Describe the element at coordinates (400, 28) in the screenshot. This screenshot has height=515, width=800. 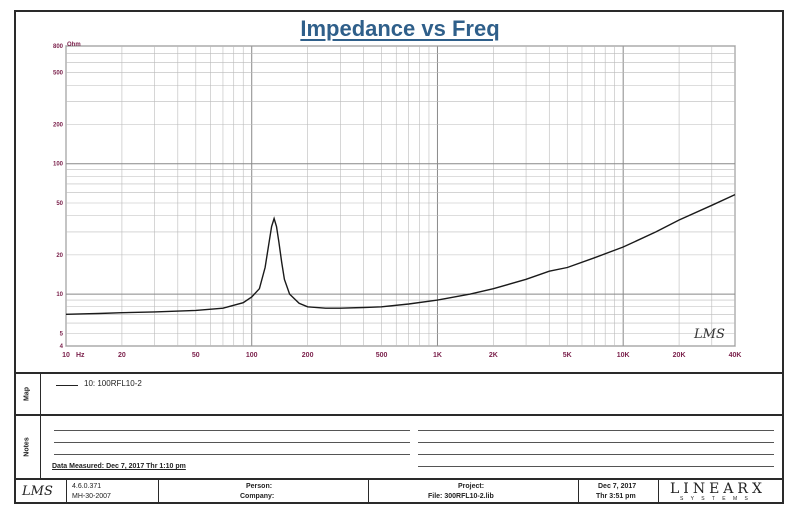
I see `chart-title: Impedance vs Freq` at that location.